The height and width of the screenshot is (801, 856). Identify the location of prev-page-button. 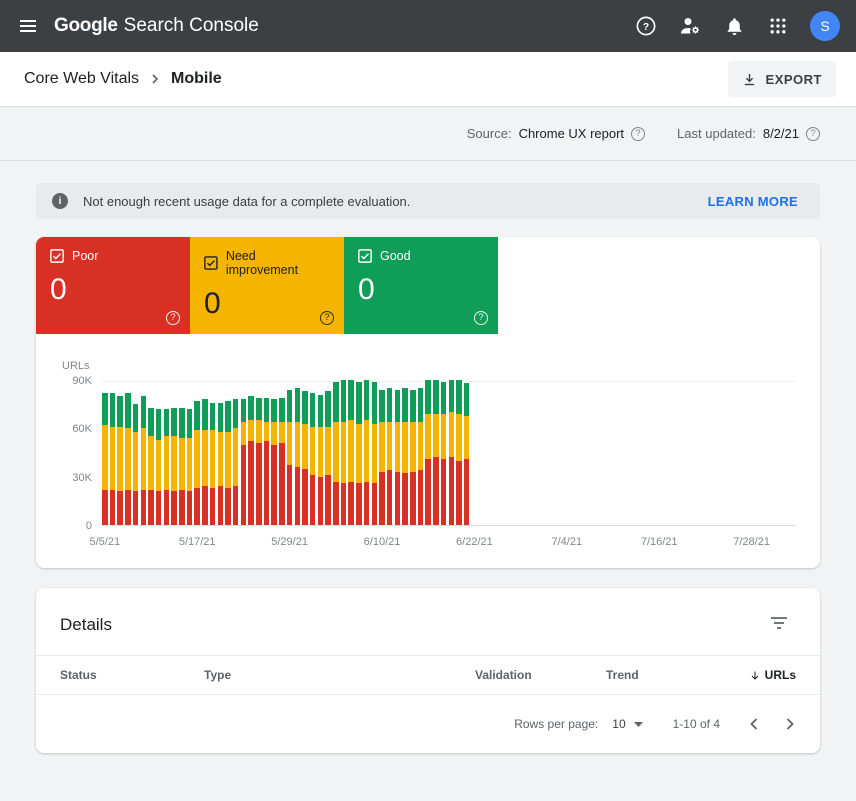
(754, 724).